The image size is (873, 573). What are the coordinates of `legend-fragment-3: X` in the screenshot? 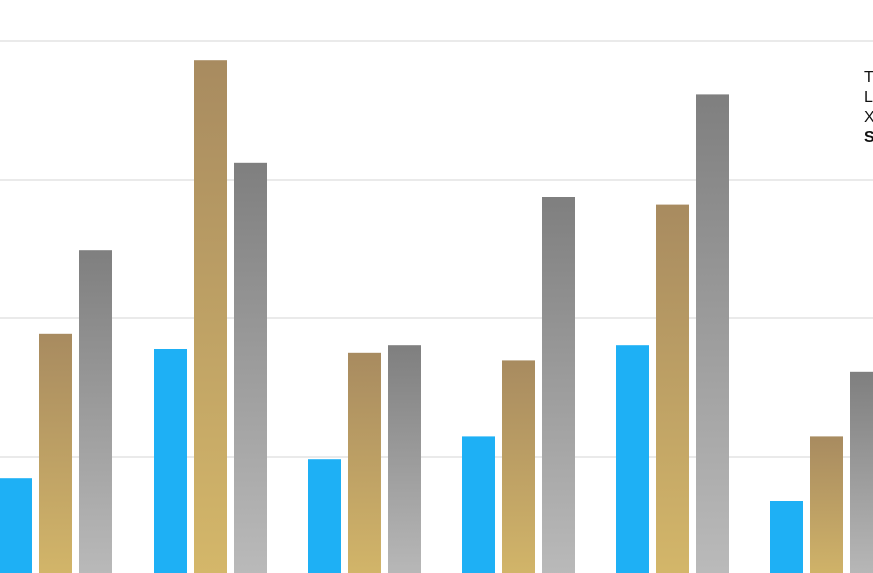 It's located at (868, 117).